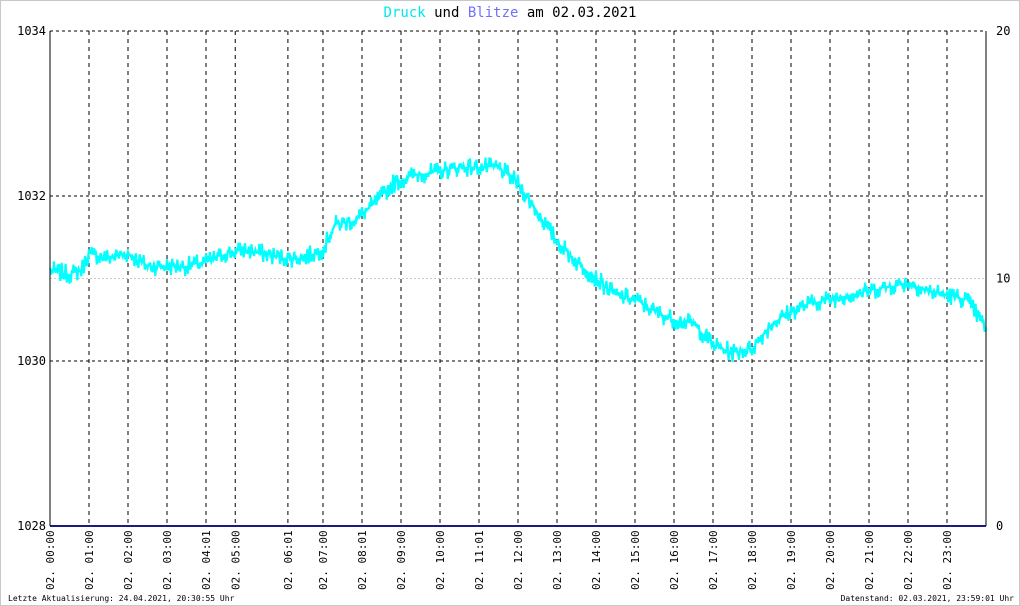 The image size is (1020, 606). Describe the element at coordinates (635, 560) in the screenshot. I see `x-tick-label: 02. 15:00` at that location.